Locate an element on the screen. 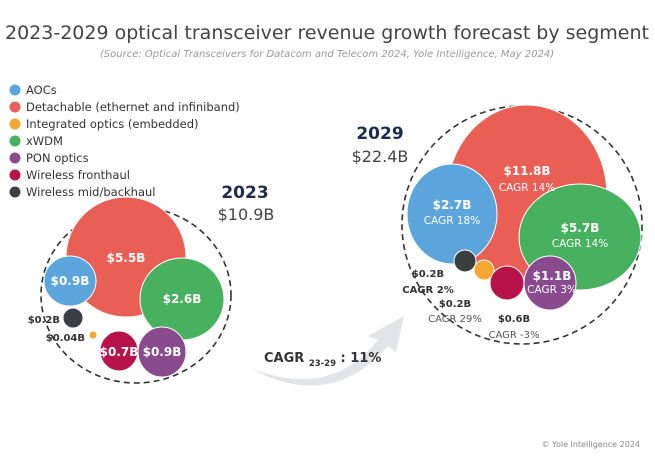 The image size is (655, 459). year-2029-label: 2029 is located at coordinates (379, 134).